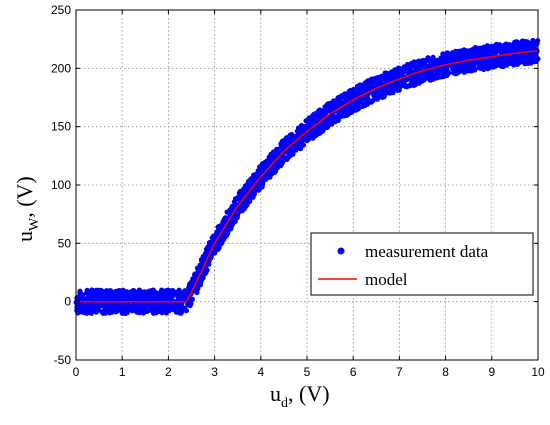  Describe the element at coordinates (275, 393) in the screenshot. I see `x-axis-label-main: u` at that location.